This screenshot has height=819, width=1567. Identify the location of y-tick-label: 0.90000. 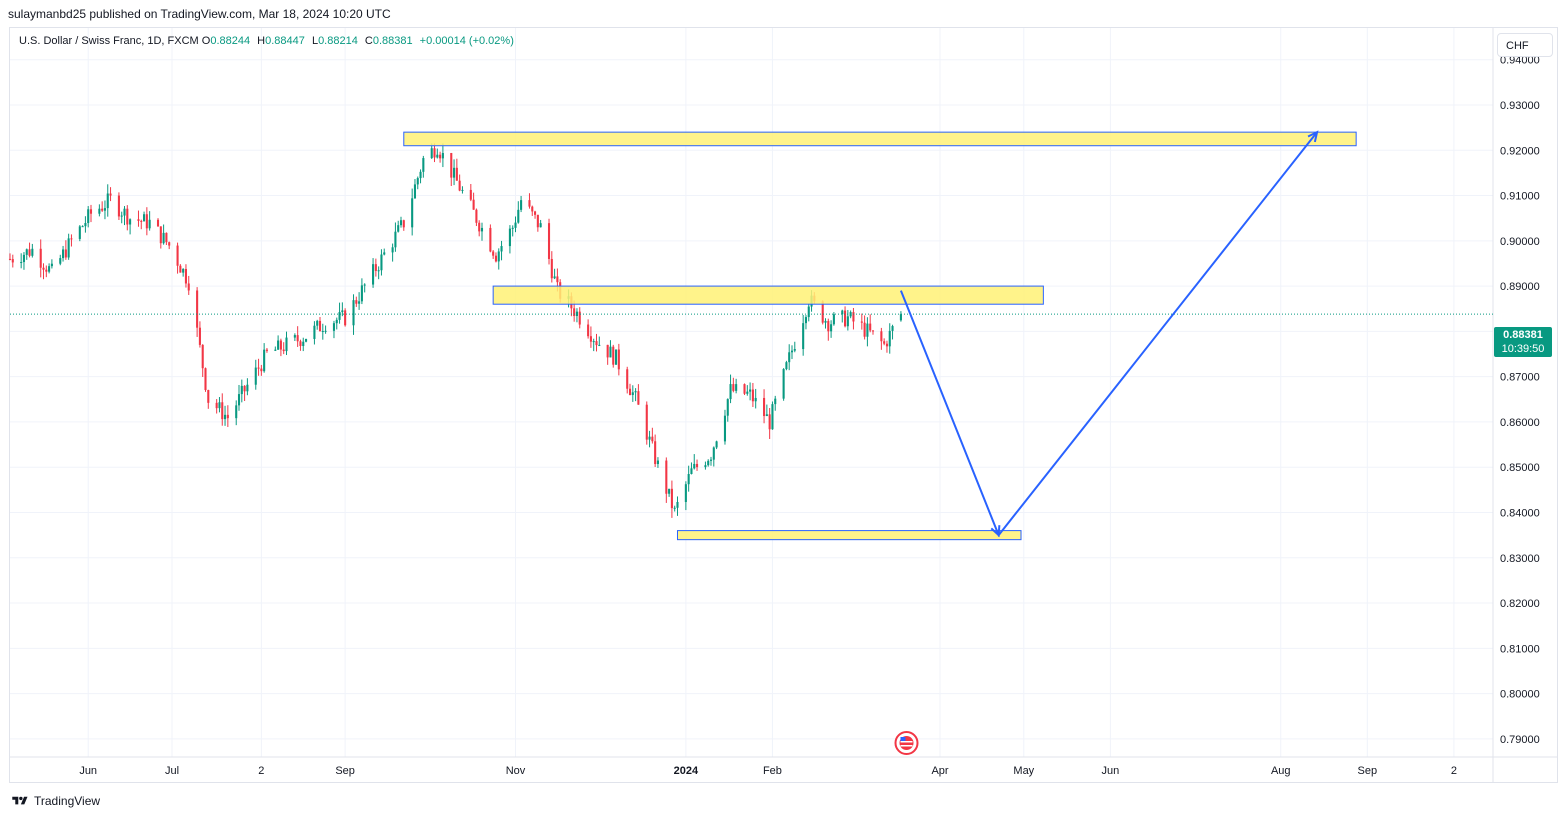
(1520, 242).